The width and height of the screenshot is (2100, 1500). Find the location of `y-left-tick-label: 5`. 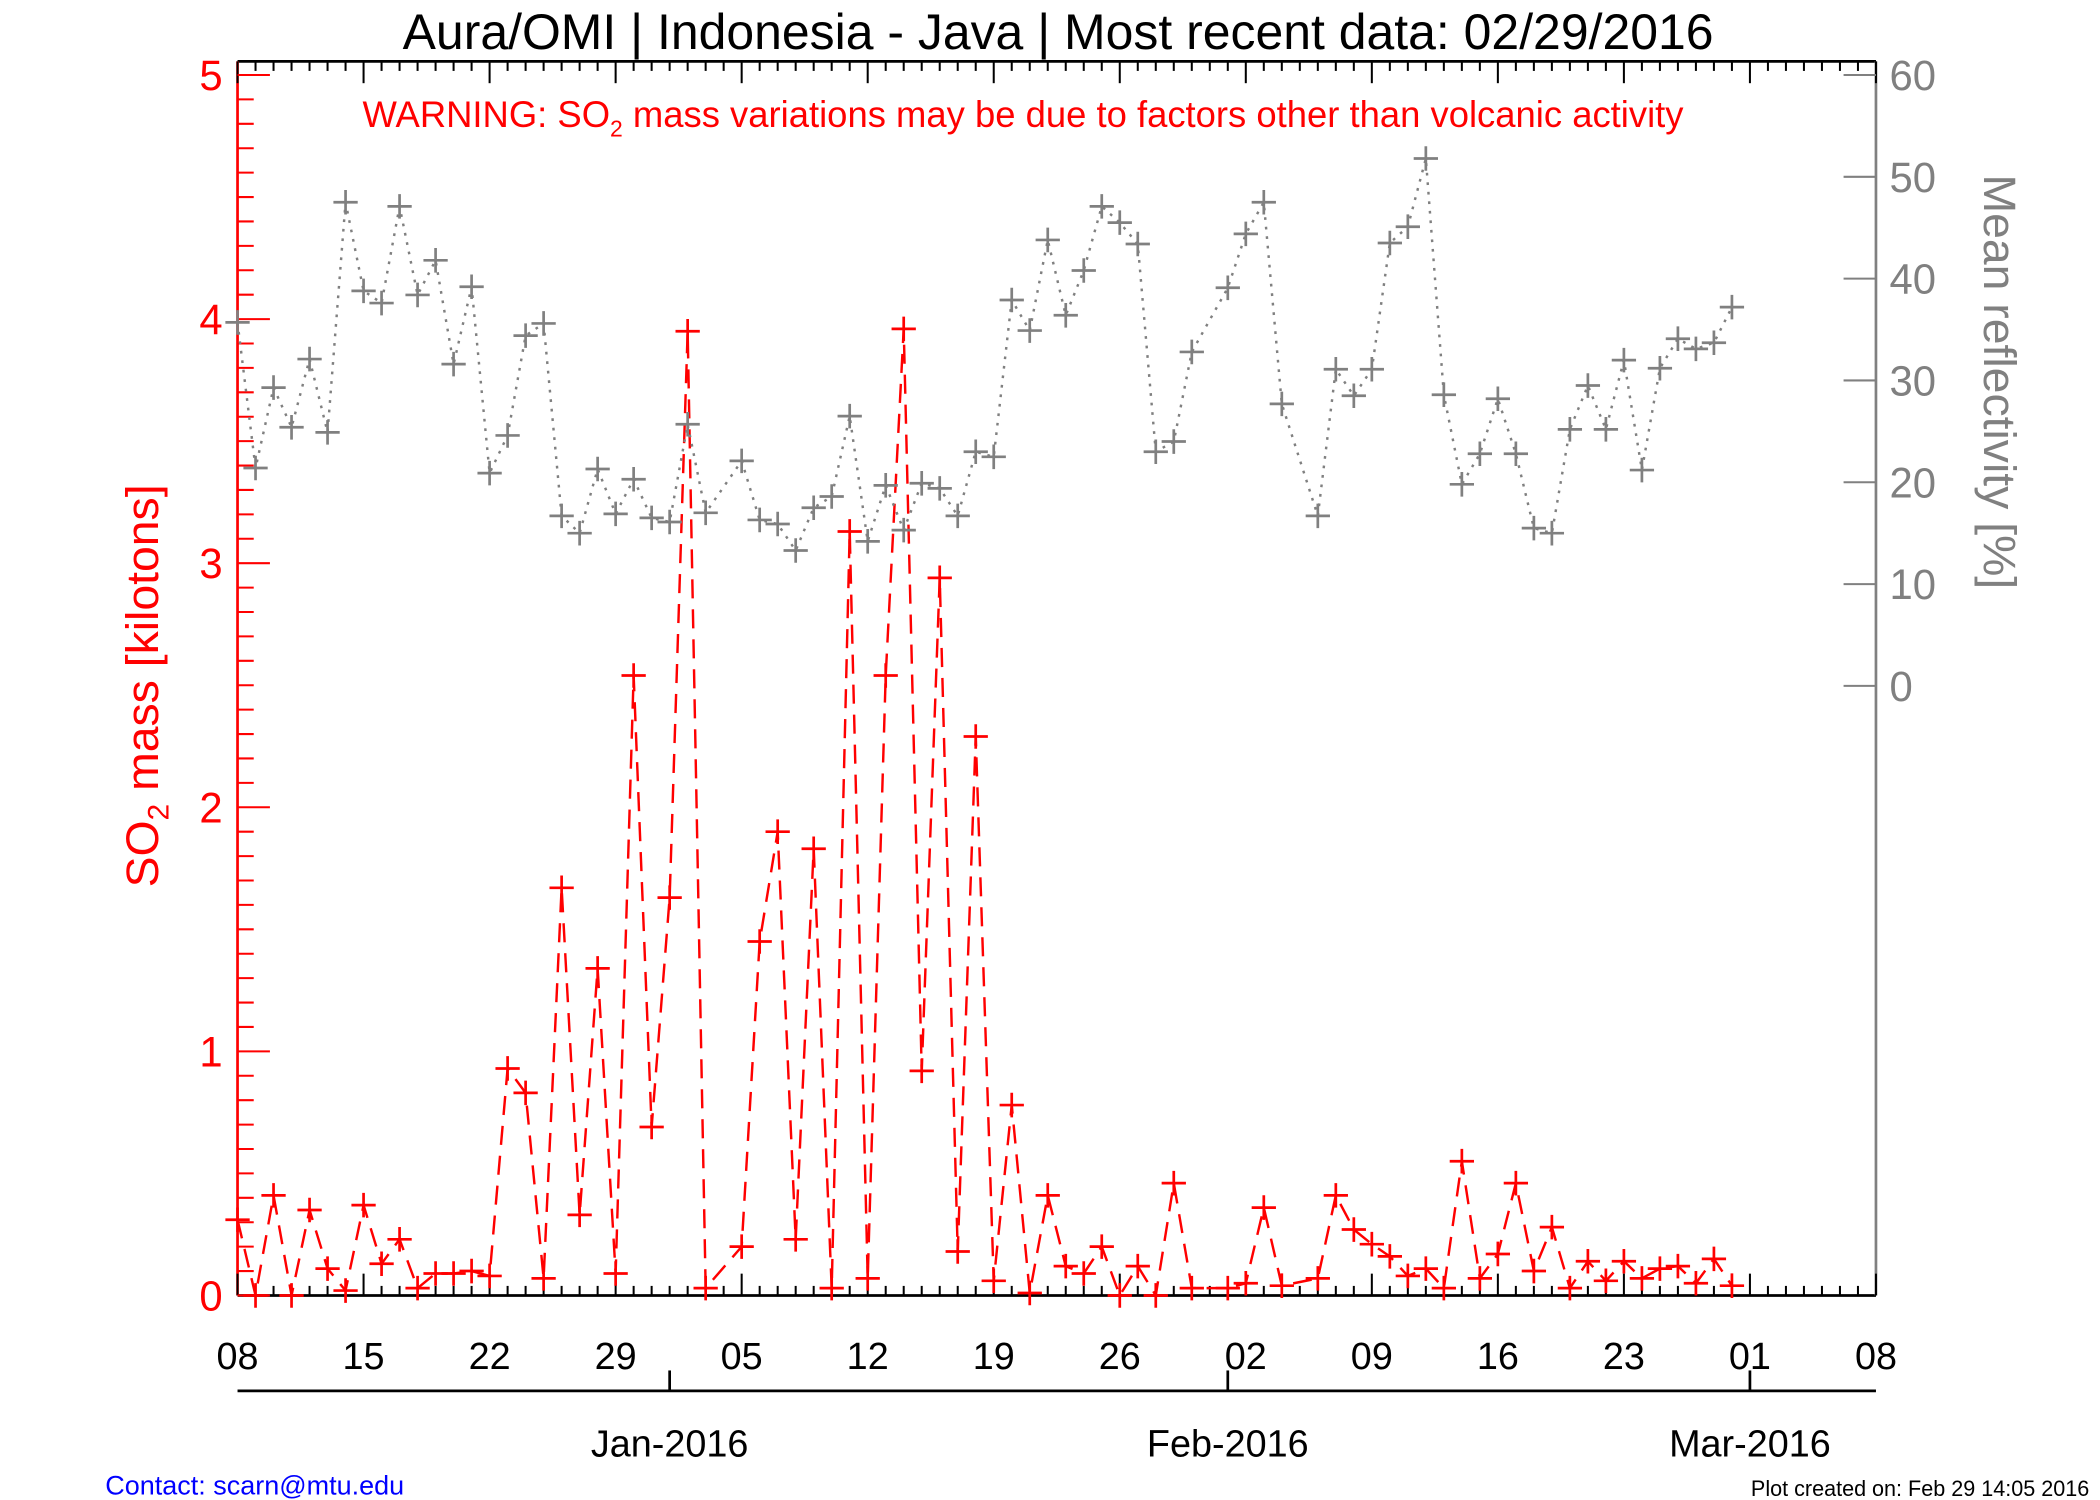

y-left-tick-label: 5 is located at coordinates (210, 75).